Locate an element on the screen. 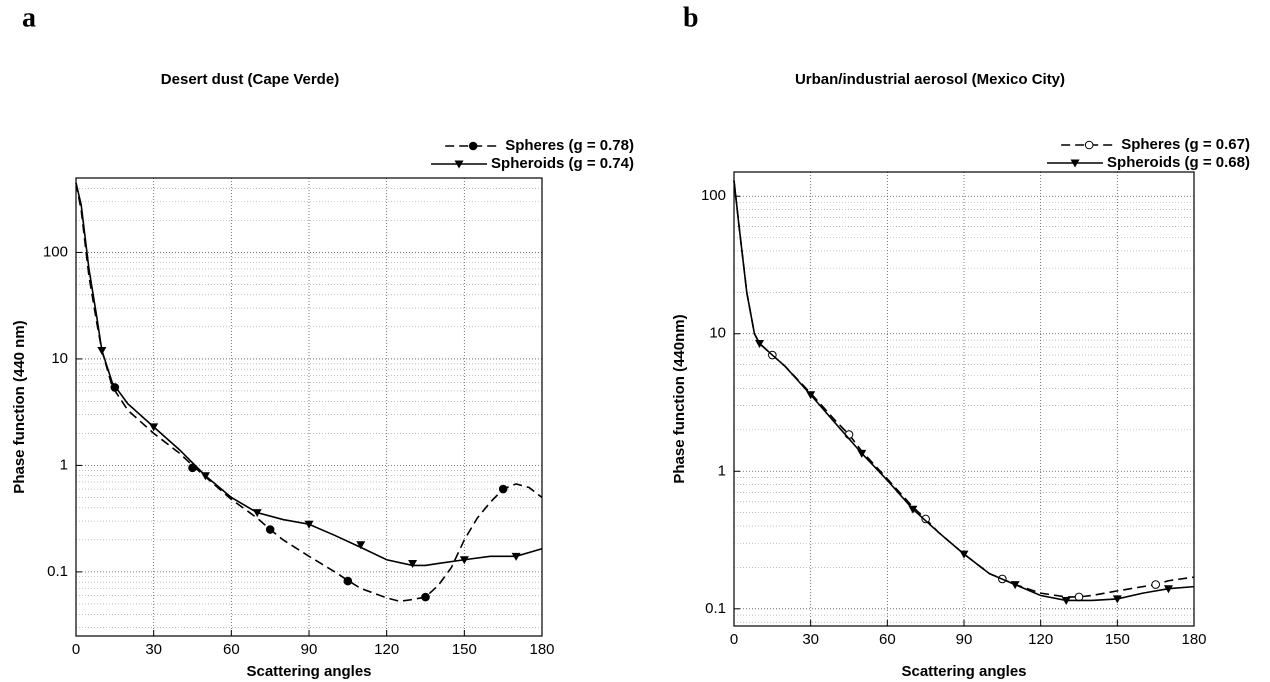 This screenshot has height=682, width=1270. legend-label: Spheres (g = 0.67) is located at coordinates (1185, 144).